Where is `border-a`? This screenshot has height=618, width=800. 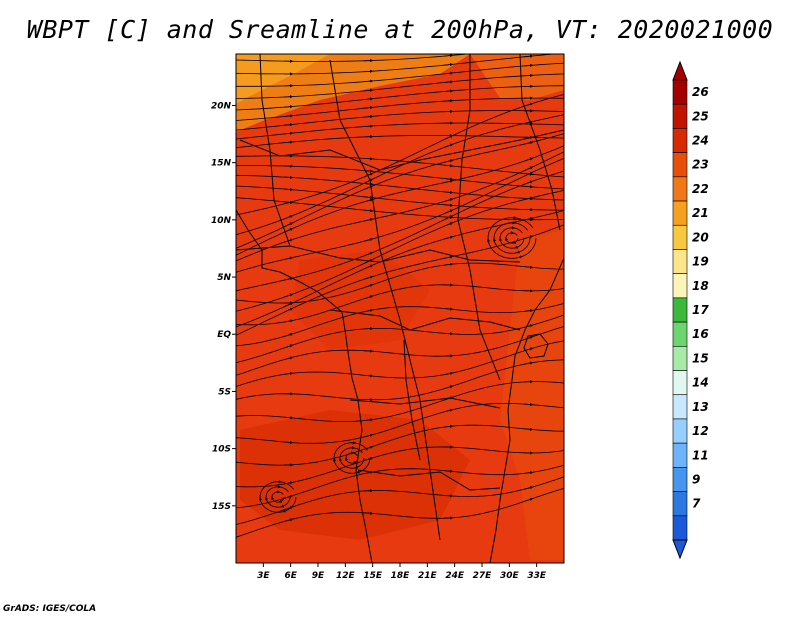 border-a is located at coordinates (401, 150).